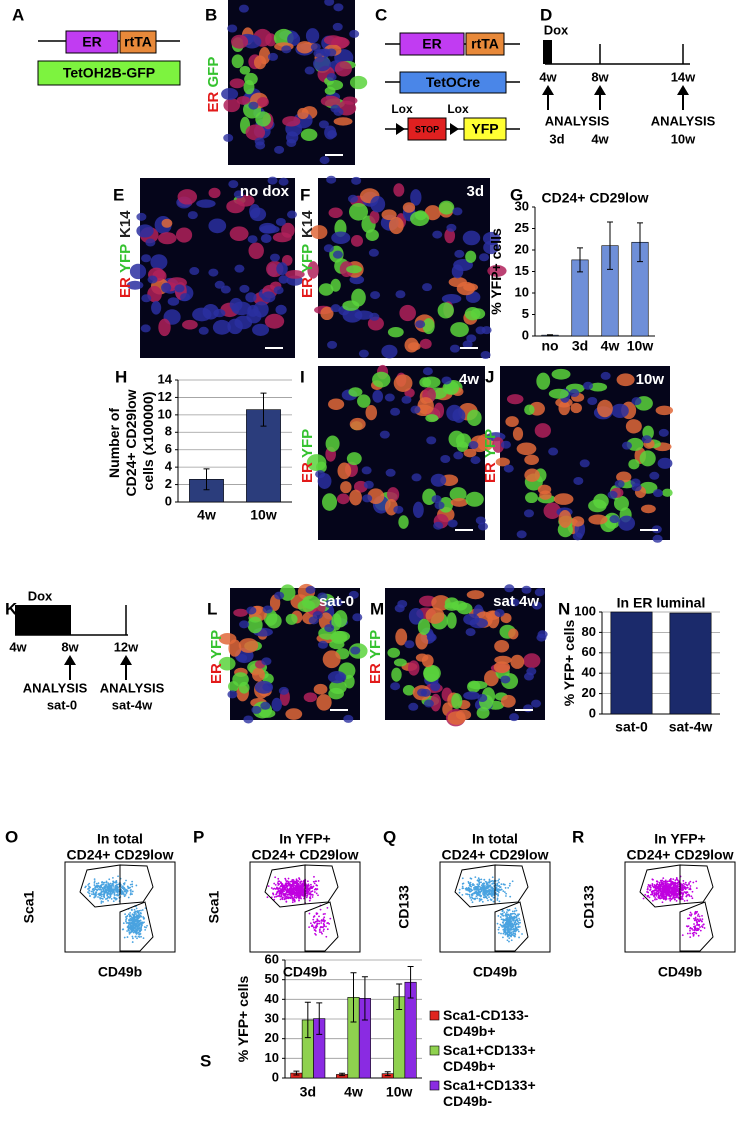 The height and width of the screenshot is (1126, 747). Describe the element at coordinates (307, 287) in the screenshot. I see `stain-label: ER` at that location.